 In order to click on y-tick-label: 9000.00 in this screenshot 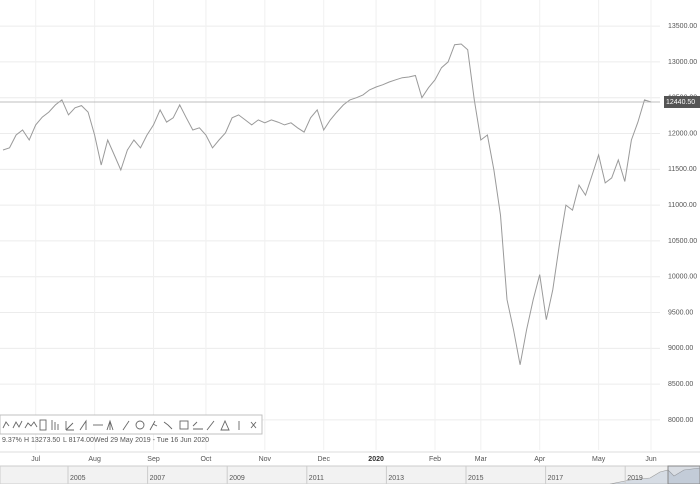, I will do `click(680, 348)`.